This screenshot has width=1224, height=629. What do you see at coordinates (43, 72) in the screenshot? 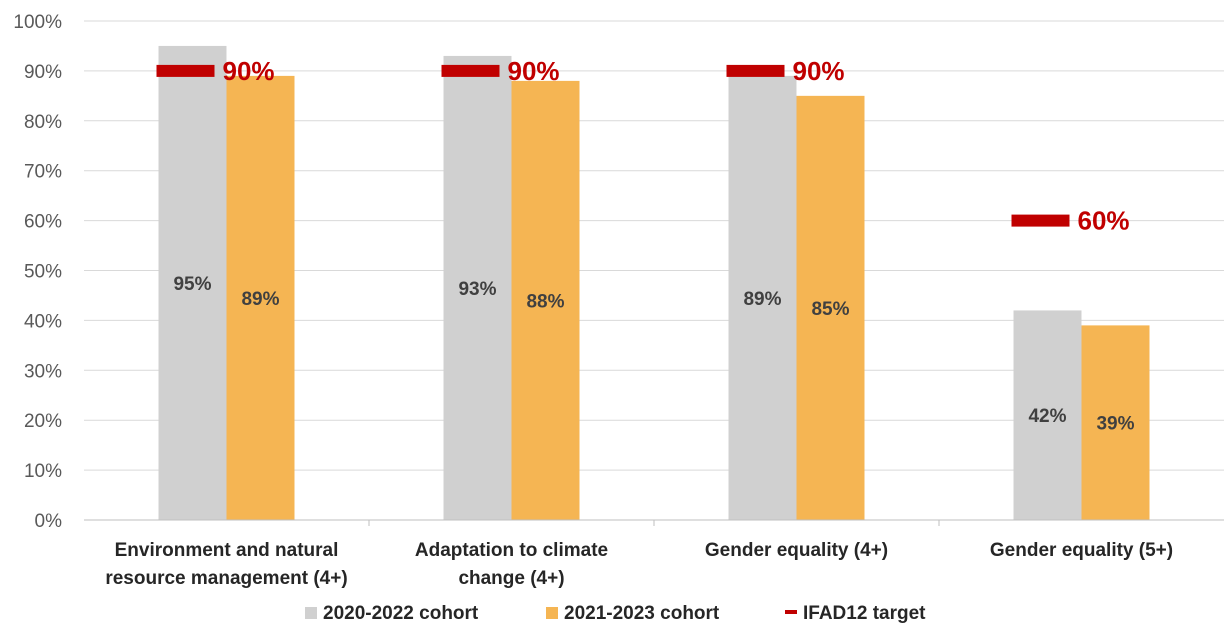
I see `y-tick-label: 90%` at bounding box center [43, 72].